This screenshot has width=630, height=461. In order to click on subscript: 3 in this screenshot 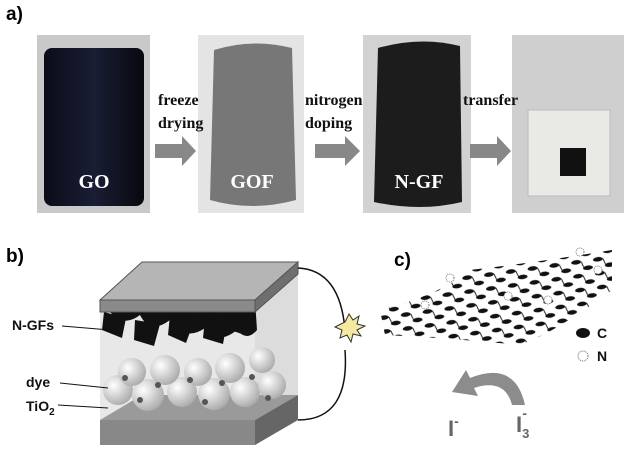, I will do `click(525, 433)`.